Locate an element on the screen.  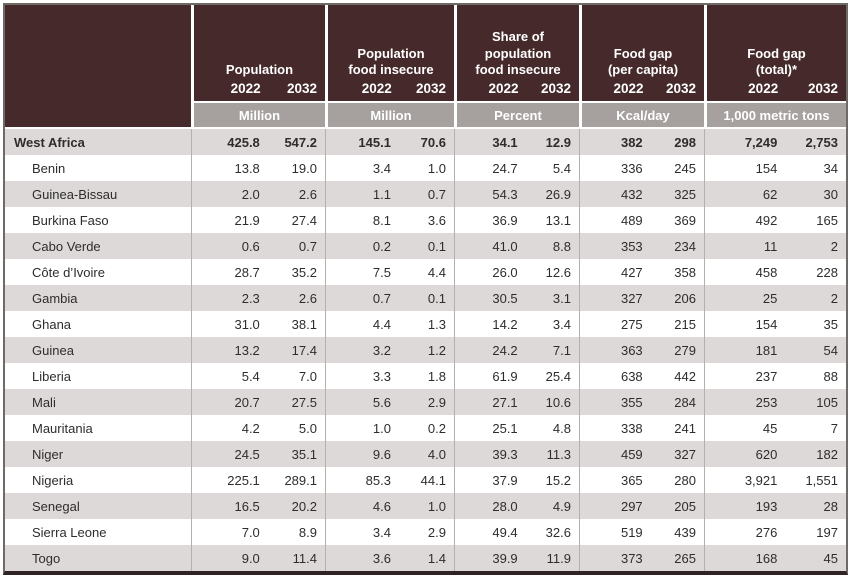
group-head: Population food insecure 2022 2032 is located at coordinates (391, 53).